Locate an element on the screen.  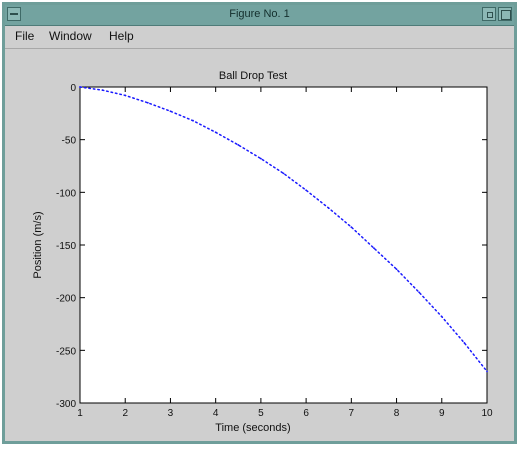
window-menu-icon is located at coordinates (14, 14).